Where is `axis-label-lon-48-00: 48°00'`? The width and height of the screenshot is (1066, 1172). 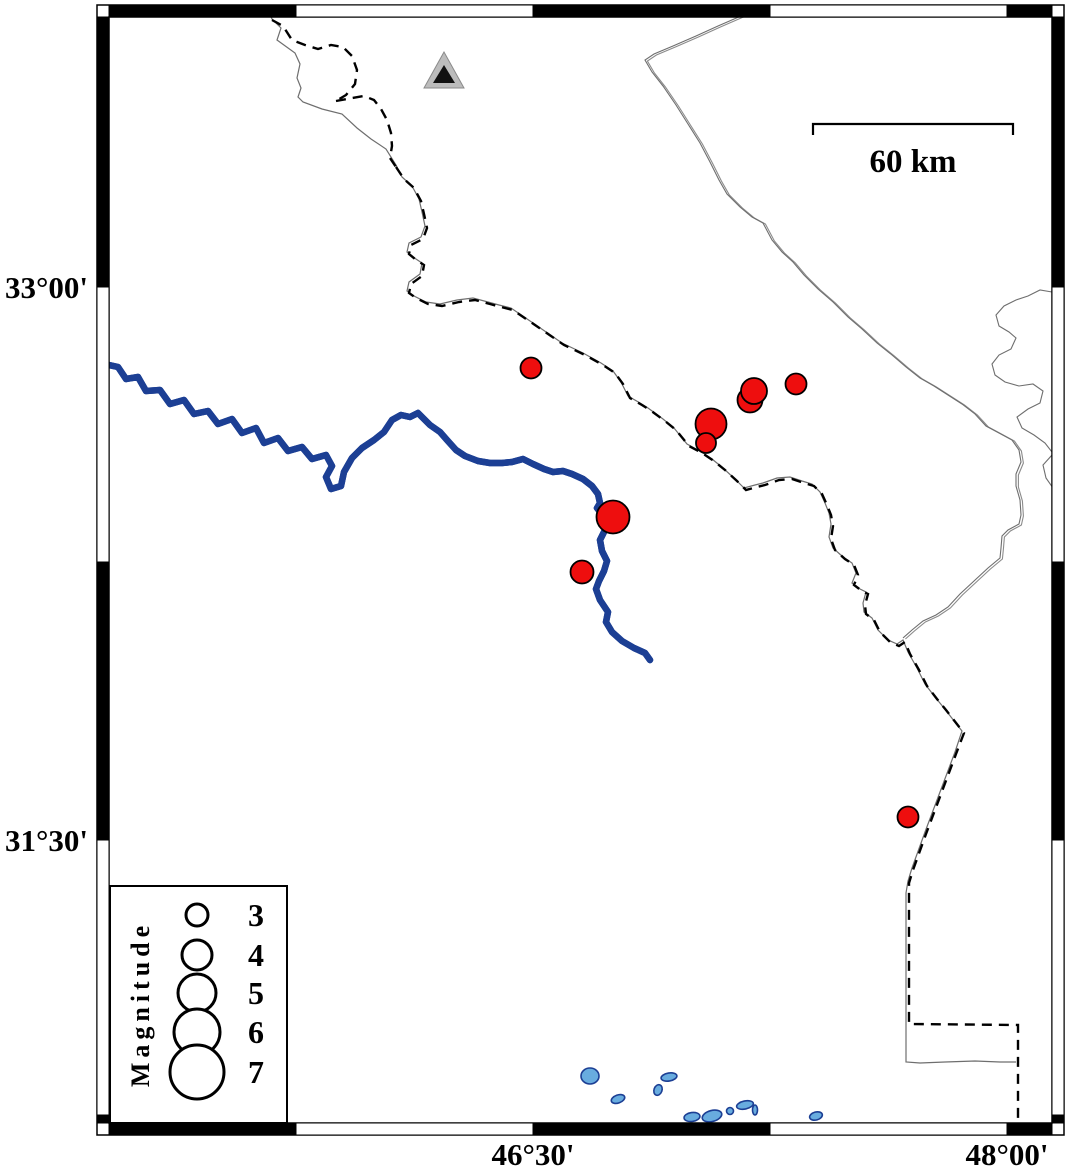
axis-label-lon-48-00: 48°00' is located at coordinates (1006, 1154).